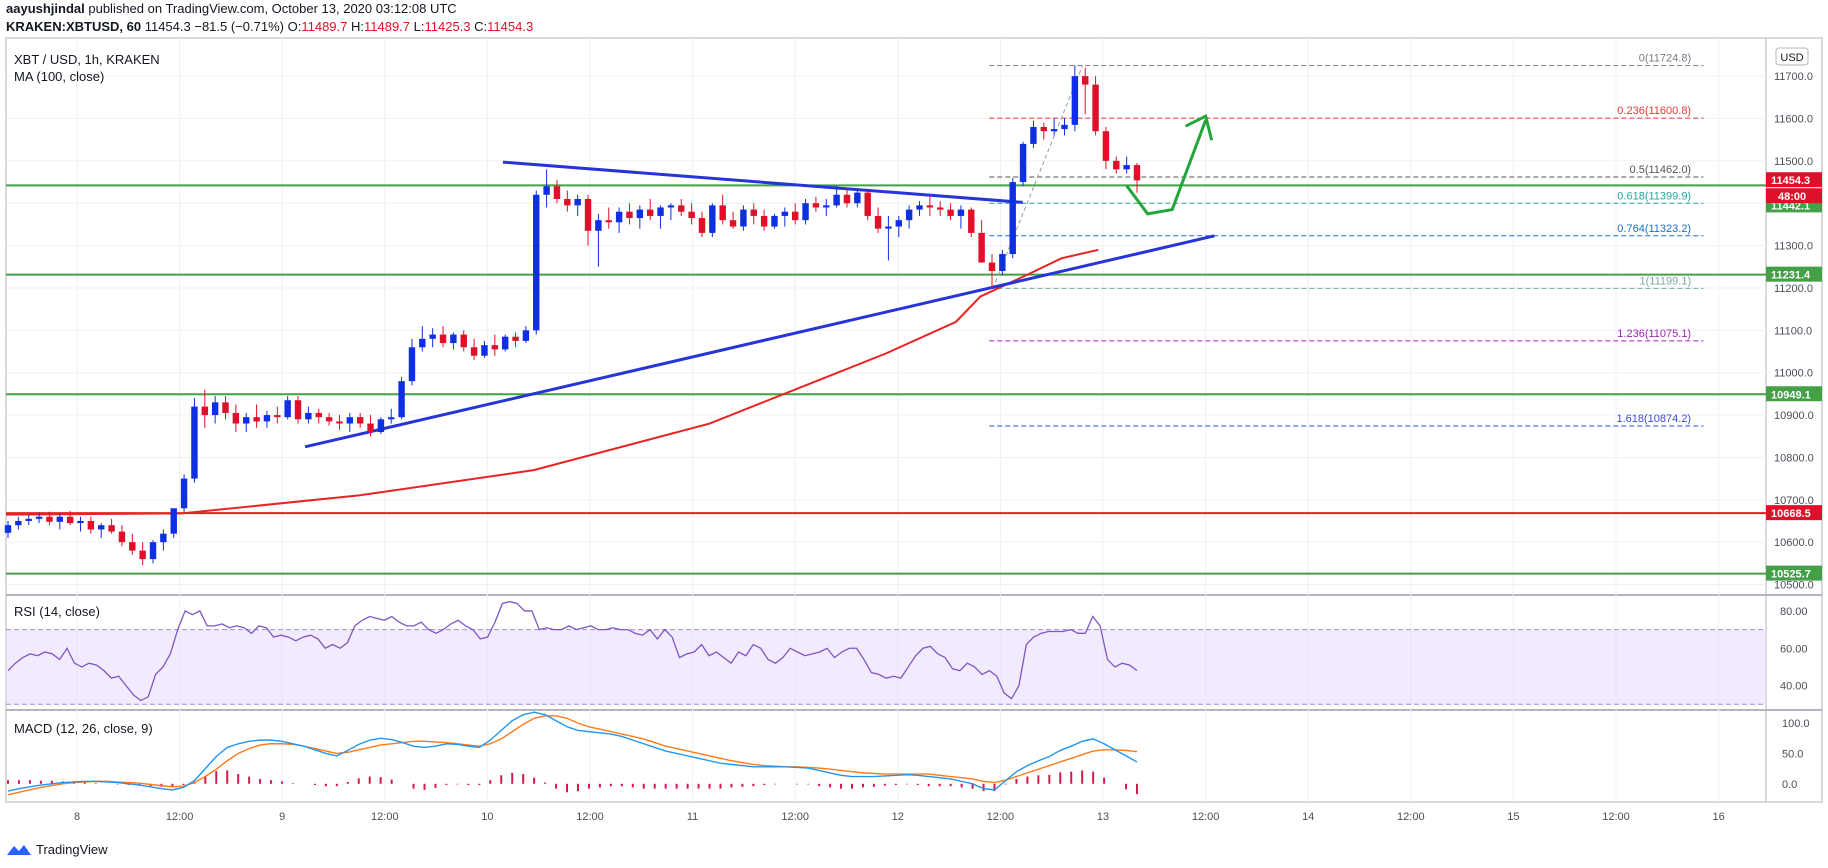 Image resolution: width=1828 pixels, height=868 pixels. What do you see at coordinates (57, 611) in the screenshot?
I see `rsi-legend: RSI (14, close)` at bounding box center [57, 611].